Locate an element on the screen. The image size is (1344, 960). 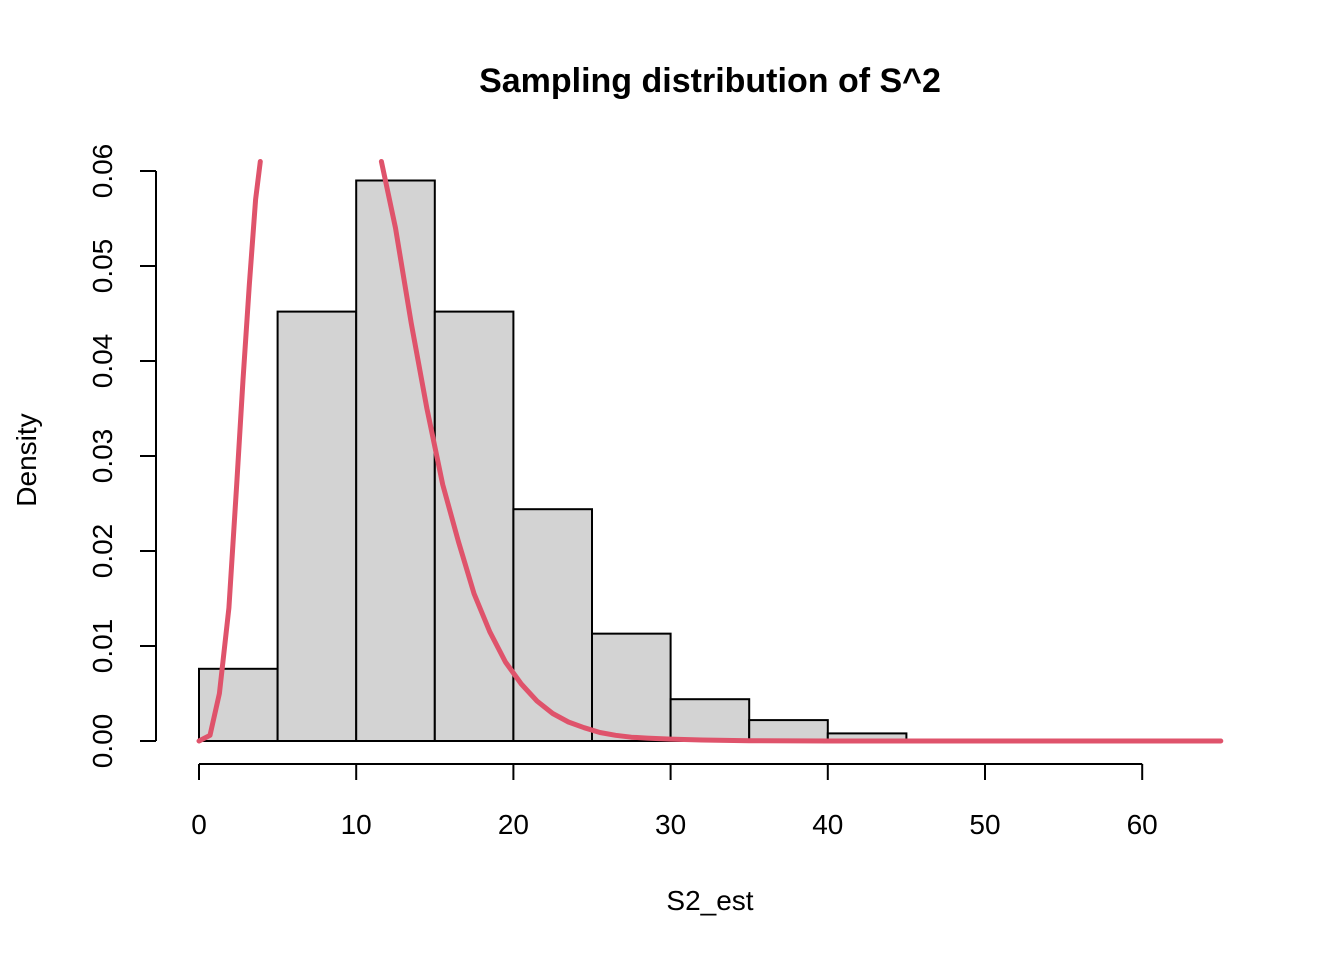
x-tick-label: 30 is located at coordinates (670, 824).